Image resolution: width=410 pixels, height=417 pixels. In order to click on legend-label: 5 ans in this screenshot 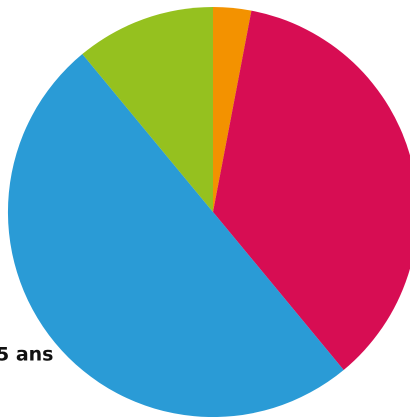, I will do `click(27, 355)`.